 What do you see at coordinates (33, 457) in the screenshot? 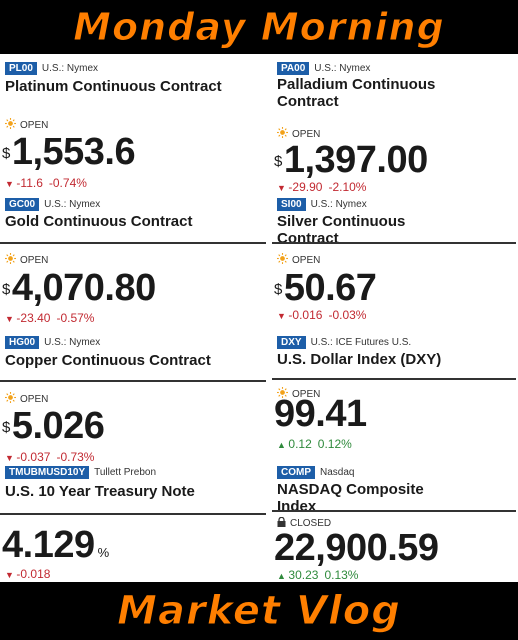
I see `change: -0.037` at bounding box center [33, 457].